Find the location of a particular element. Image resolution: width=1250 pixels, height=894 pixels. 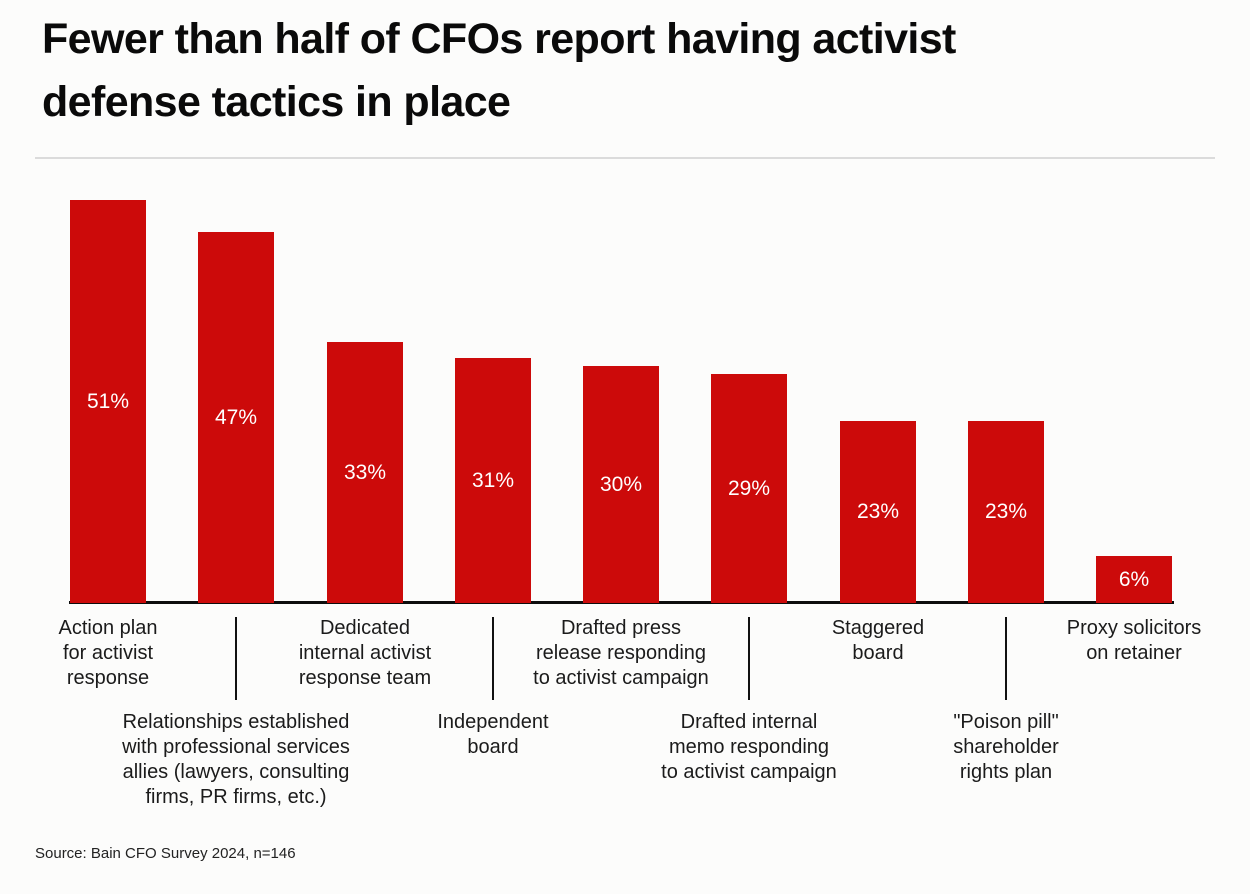

bar-value-label: 6% is located at coordinates (1134, 579).